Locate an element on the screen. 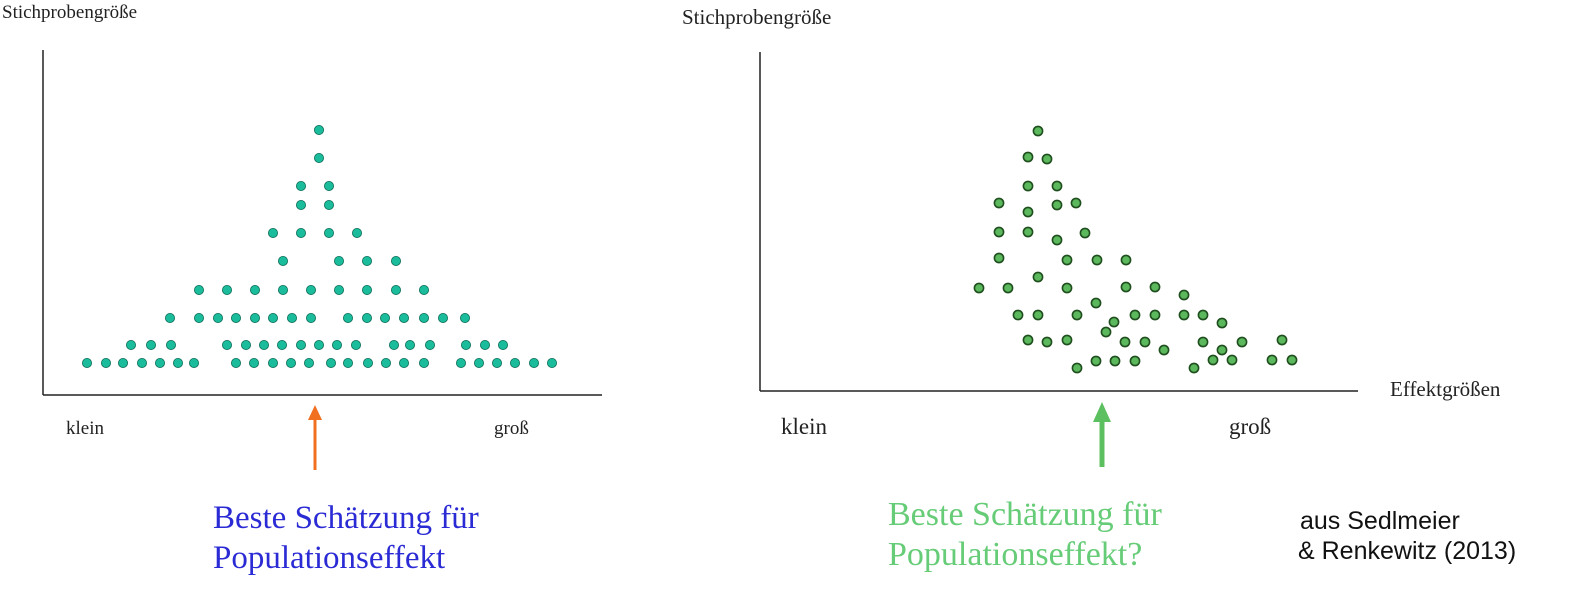 The height and width of the screenshot is (593, 1590). right-xlabel: Effektgrößen is located at coordinates (1445, 389).